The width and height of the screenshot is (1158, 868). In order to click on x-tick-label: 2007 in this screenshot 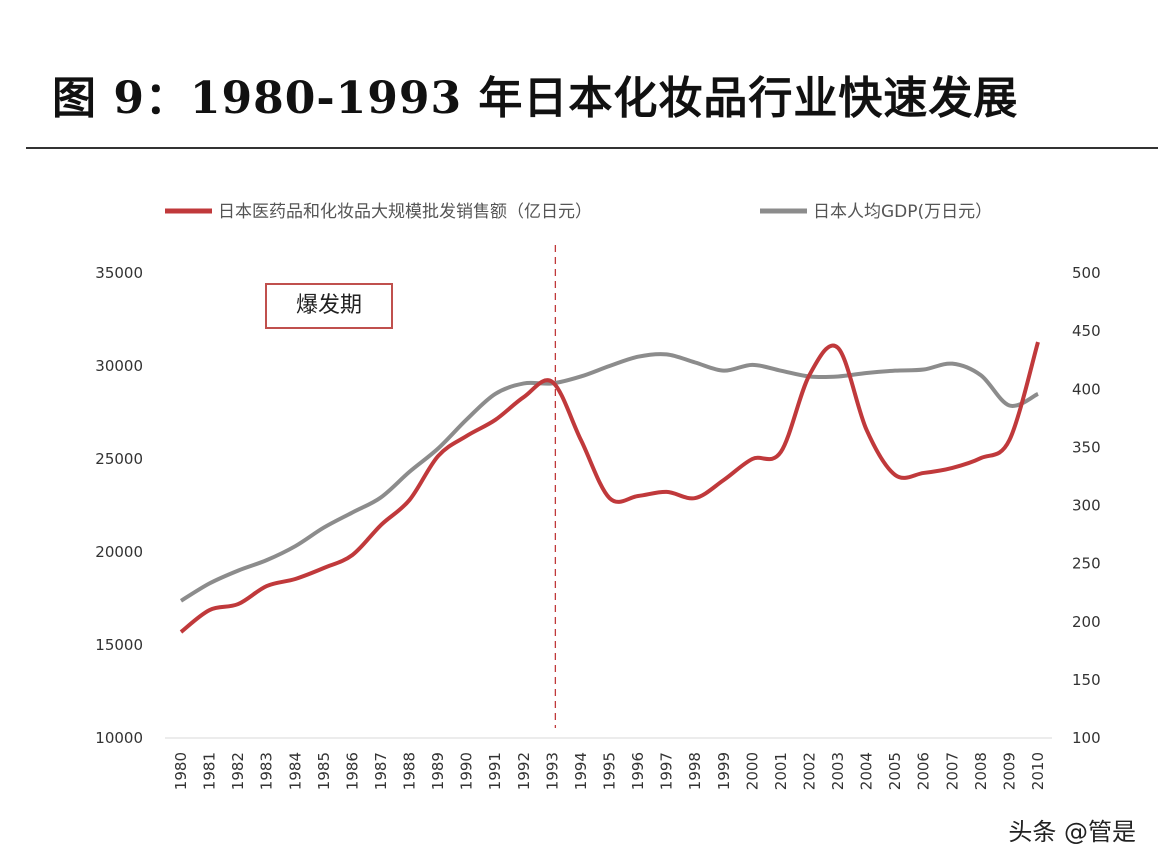, I will do `click(952, 771)`.